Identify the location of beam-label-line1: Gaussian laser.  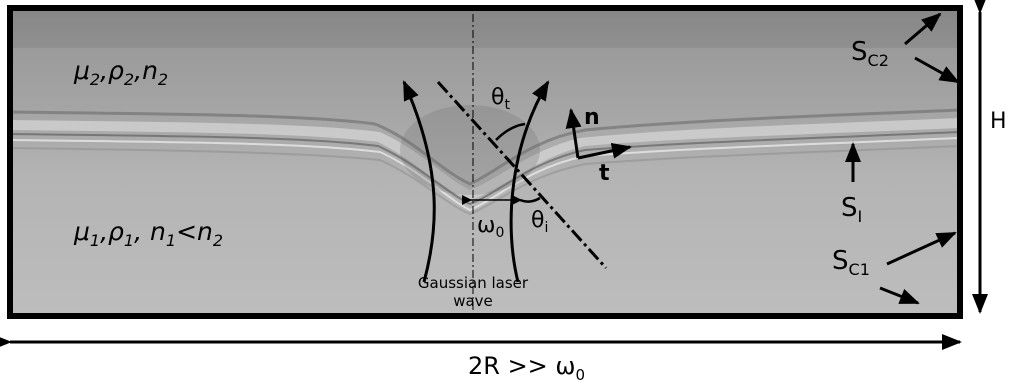
(473, 283).